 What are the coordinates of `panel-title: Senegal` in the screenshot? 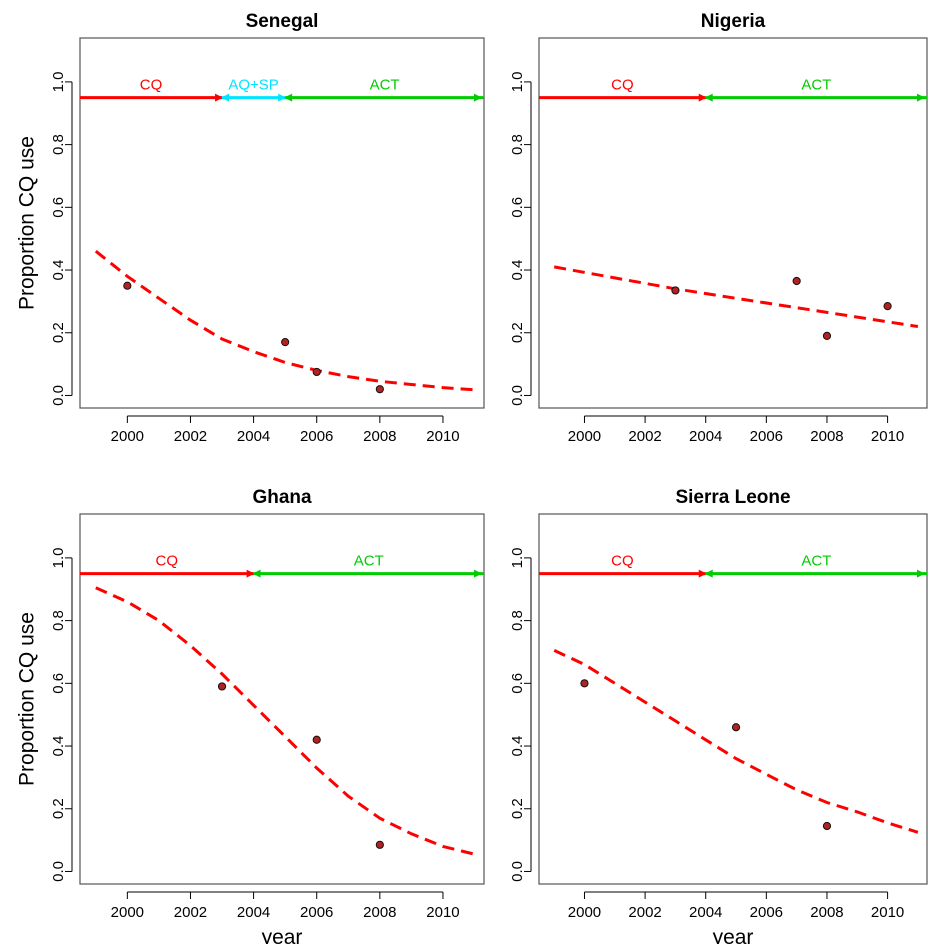 It's located at (282, 21).